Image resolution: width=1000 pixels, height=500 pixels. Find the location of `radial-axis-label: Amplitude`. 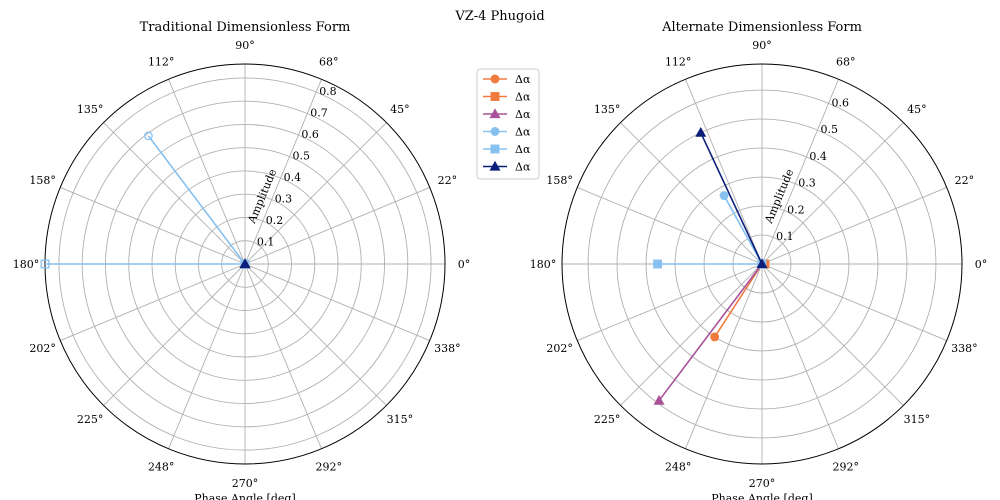

radial-axis-label: Amplitude is located at coordinates (779, 196).